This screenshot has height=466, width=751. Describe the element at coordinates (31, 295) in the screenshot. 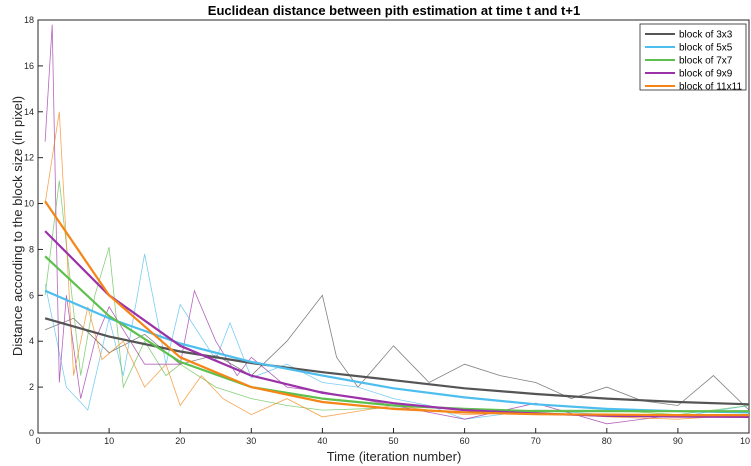

I see `y-tick-label: 6` at that location.